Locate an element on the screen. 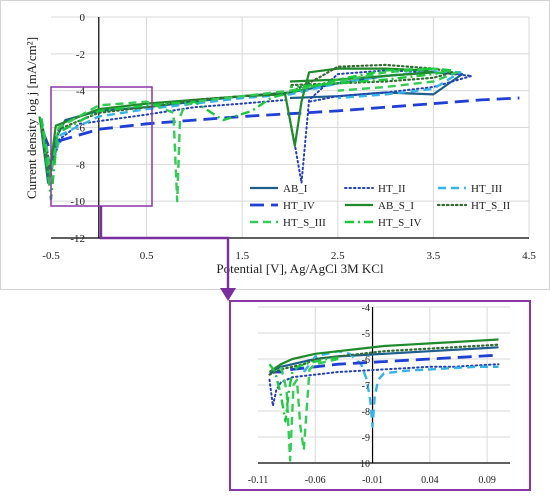 The image size is (550, 499). inset-series-ab-s-i is located at coordinates (383, 355).